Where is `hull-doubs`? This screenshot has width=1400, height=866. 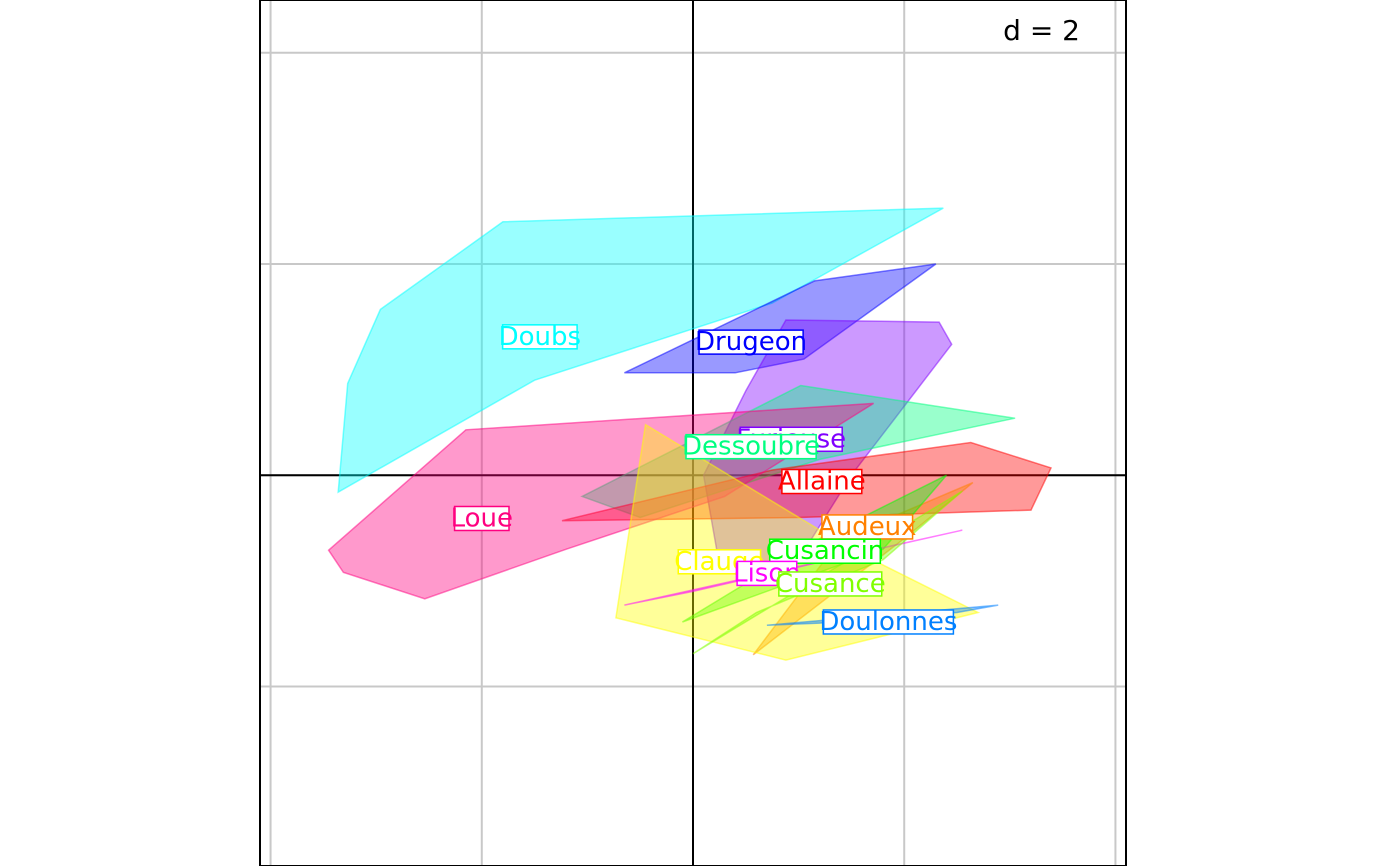 hull-doubs is located at coordinates (640, 350).